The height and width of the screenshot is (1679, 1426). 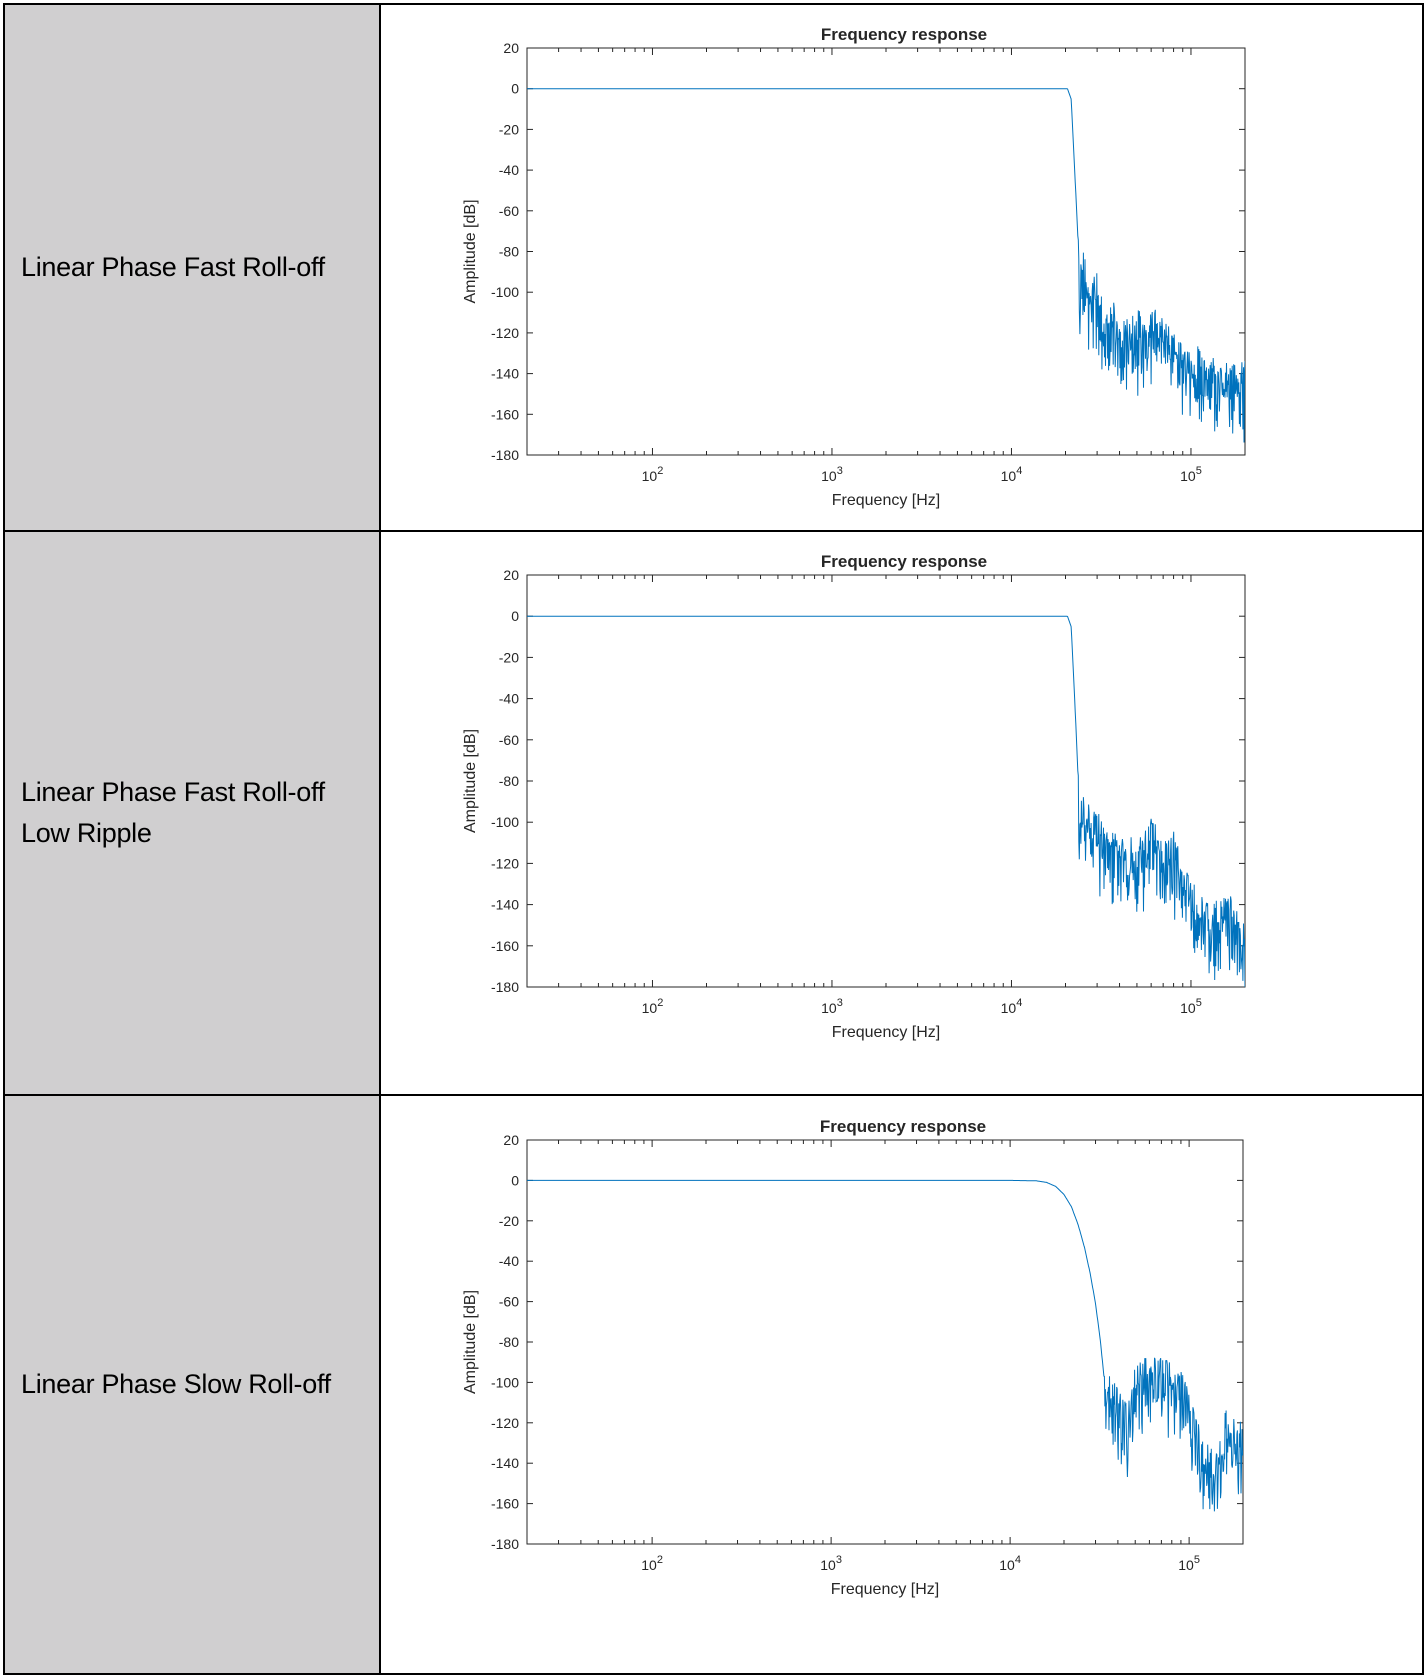 I want to click on filter-name-cell: Linear Phase Fast Roll-off, so click(x=192, y=267).